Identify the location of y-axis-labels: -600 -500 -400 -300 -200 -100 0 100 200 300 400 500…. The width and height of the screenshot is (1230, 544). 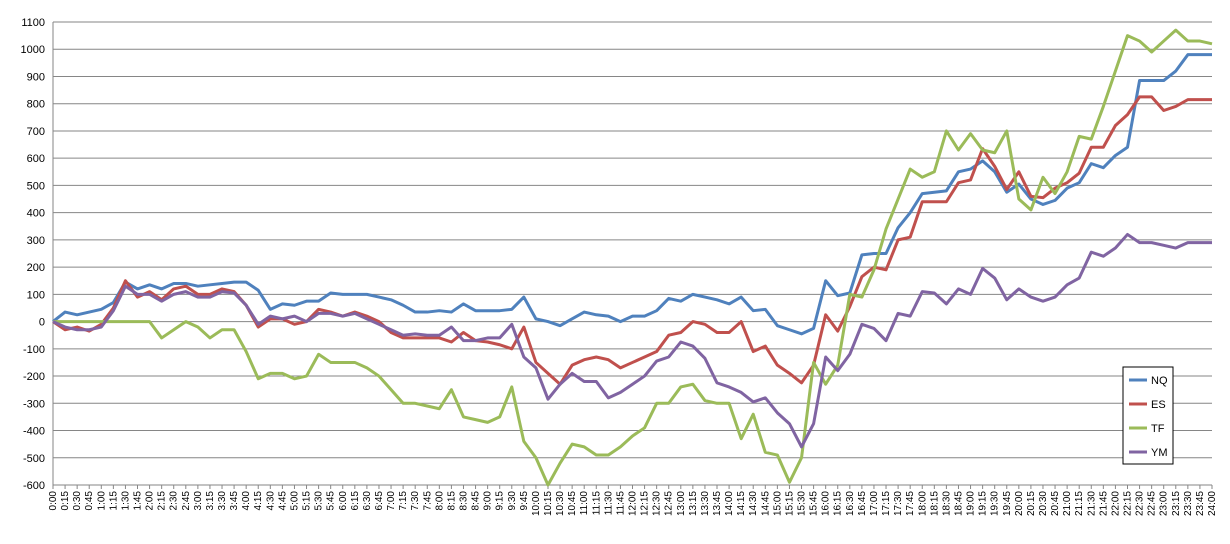
(33, 254).